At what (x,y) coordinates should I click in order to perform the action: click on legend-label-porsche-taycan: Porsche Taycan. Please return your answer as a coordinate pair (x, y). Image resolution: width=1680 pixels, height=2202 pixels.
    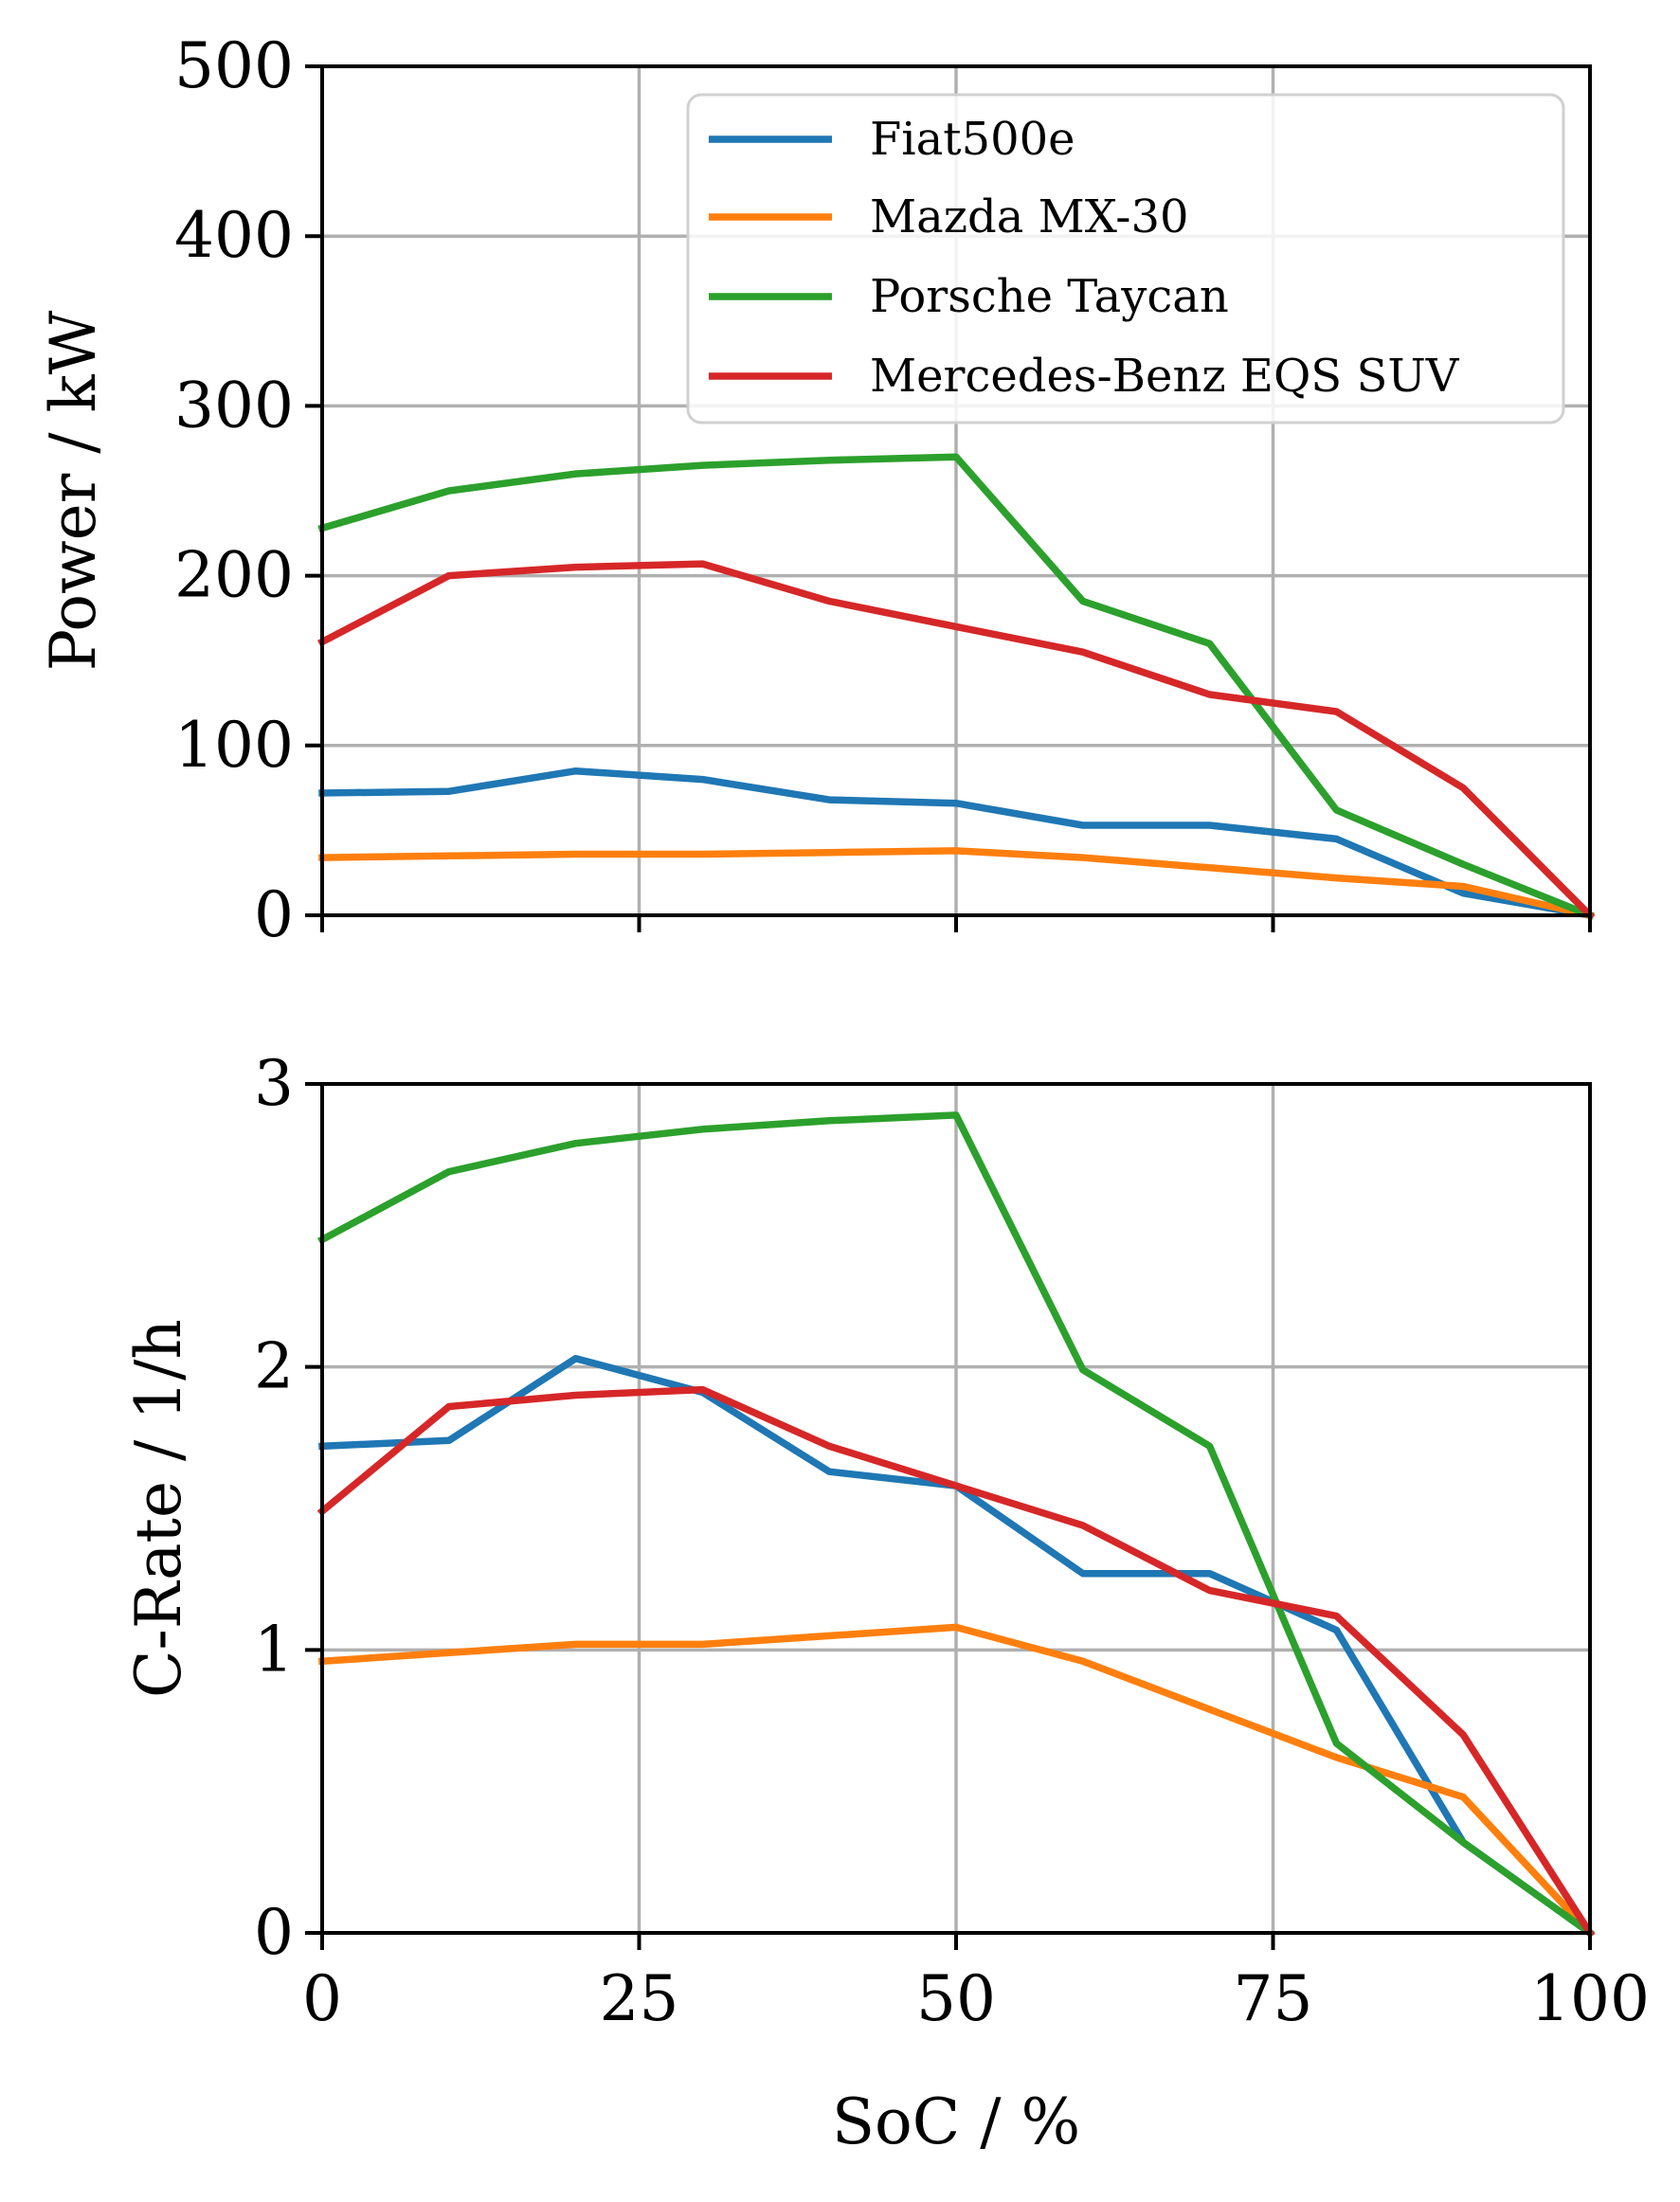
    Looking at the image, I should click on (1049, 296).